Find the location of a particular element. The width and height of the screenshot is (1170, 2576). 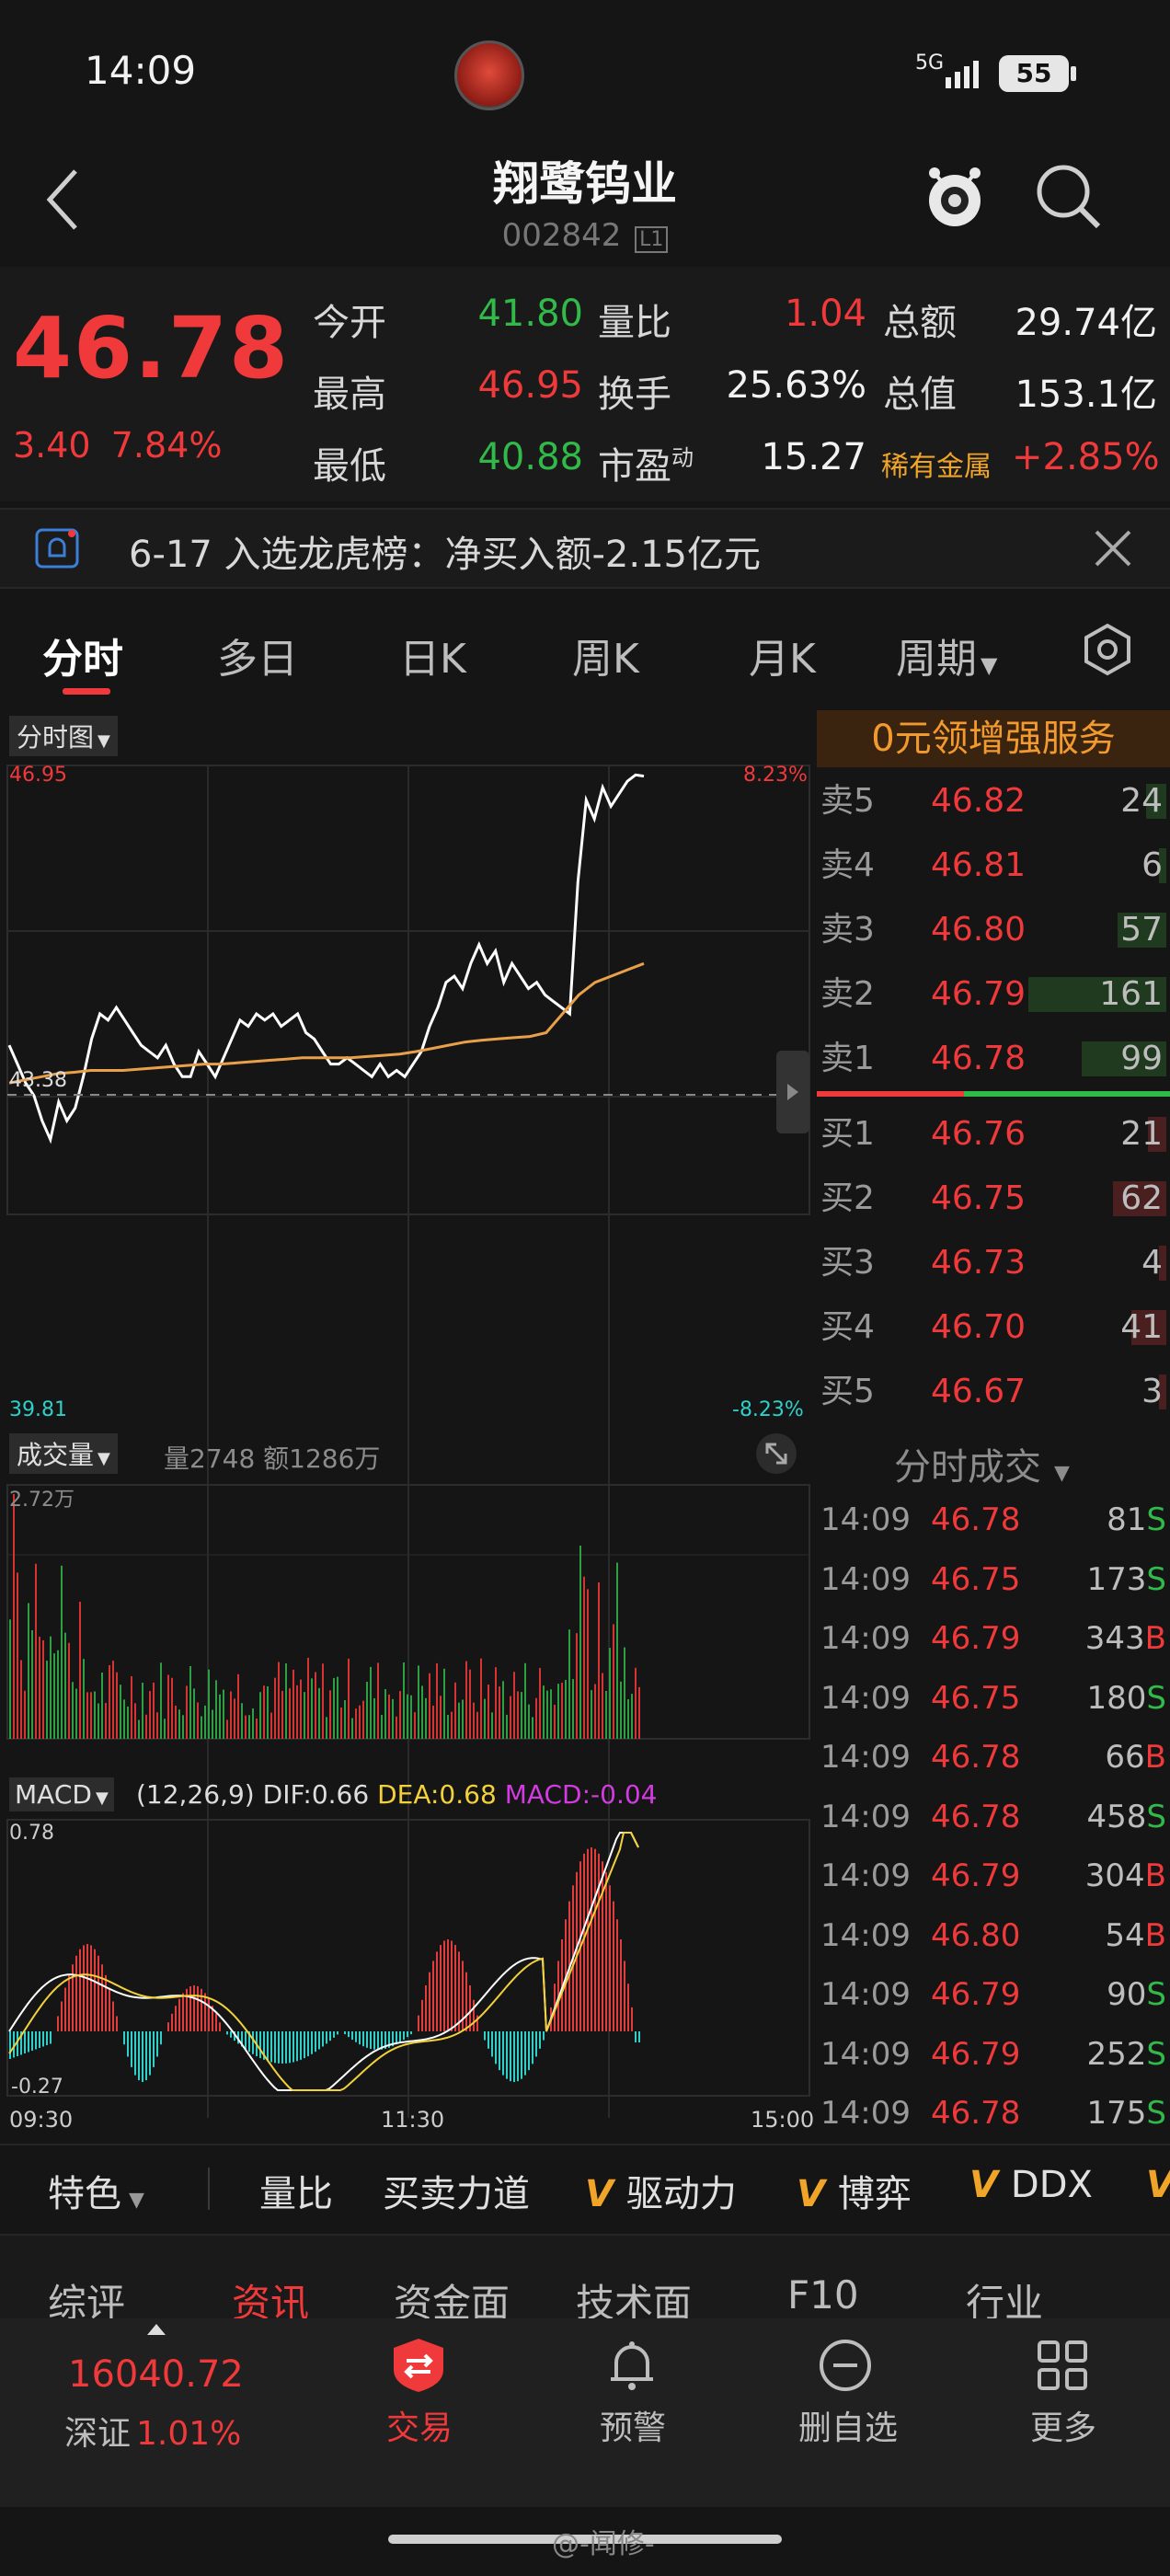

promo-banner: 0元领增强服务 is located at coordinates (993, 738).